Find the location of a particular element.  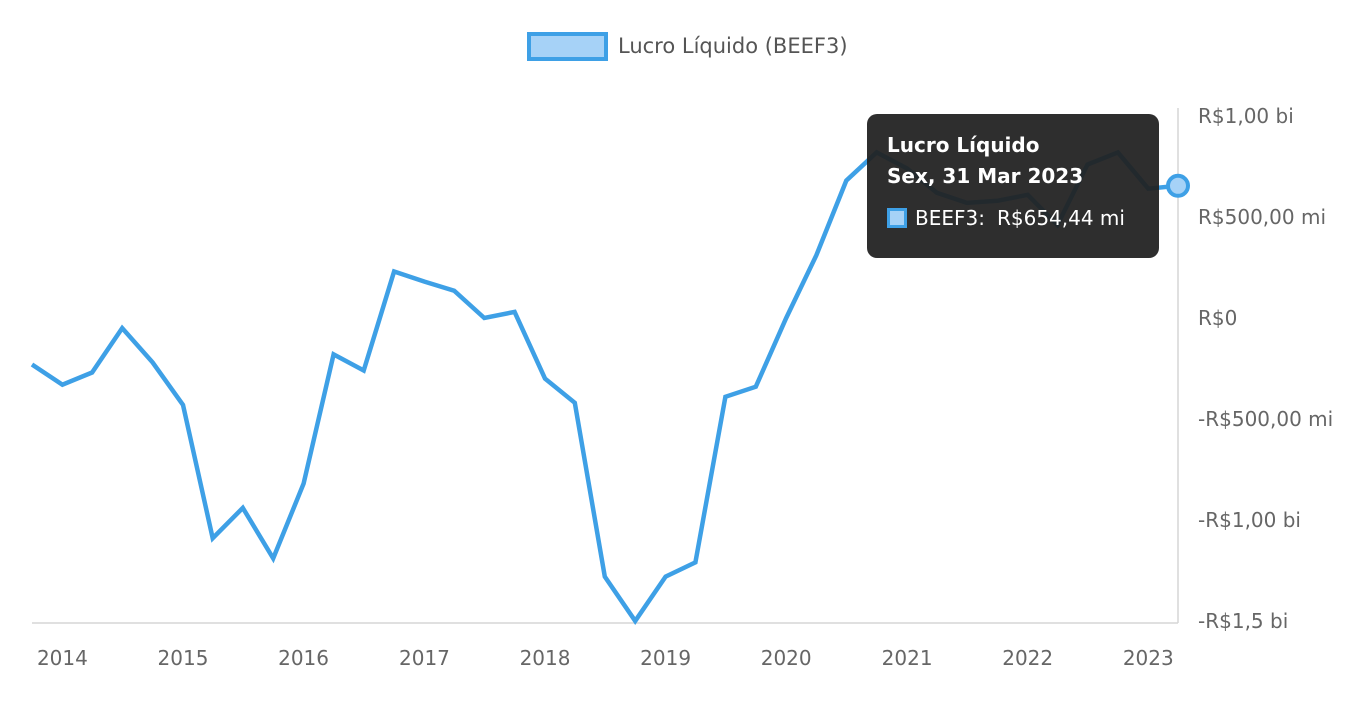

tooltip-series-label: BEEF3: is located at coordinates (950, 218).